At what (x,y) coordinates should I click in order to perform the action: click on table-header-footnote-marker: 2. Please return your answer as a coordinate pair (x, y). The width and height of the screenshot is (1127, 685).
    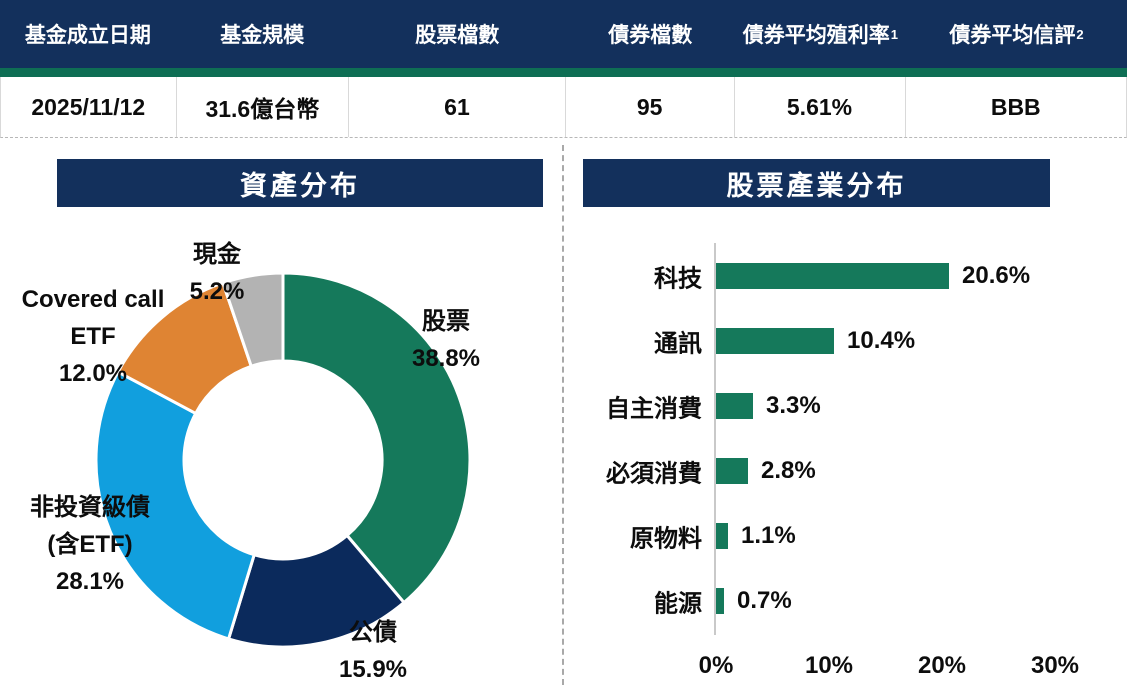
    Looking at the image, I should click on (1080, 34).